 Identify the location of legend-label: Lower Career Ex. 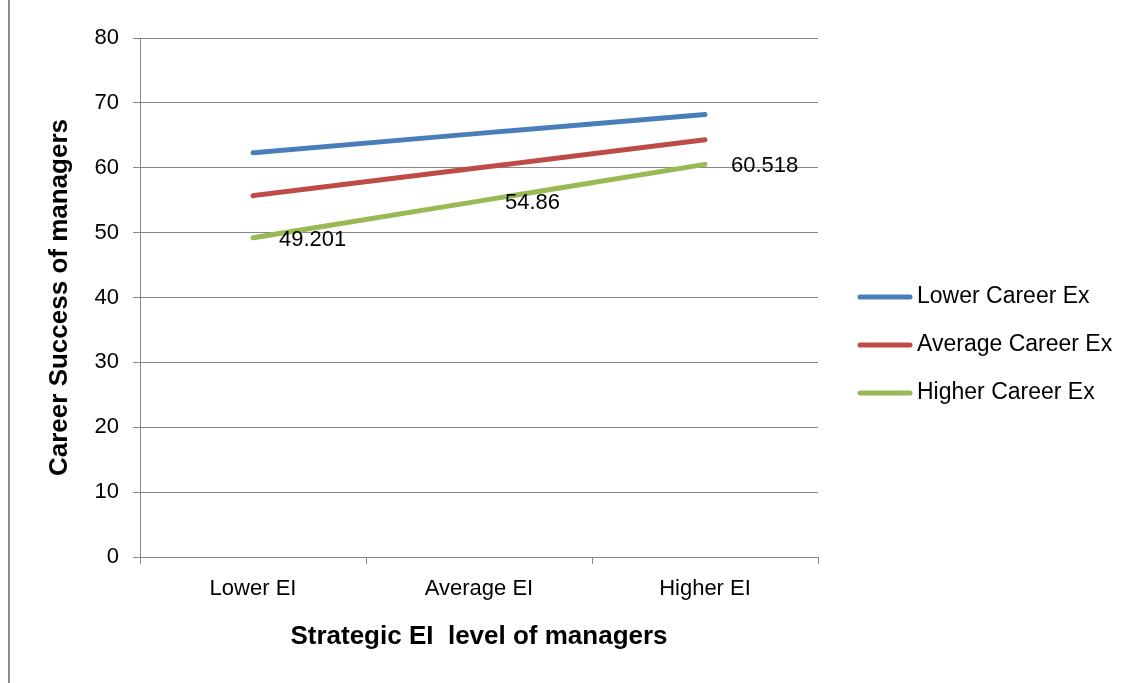
(1004, 295).